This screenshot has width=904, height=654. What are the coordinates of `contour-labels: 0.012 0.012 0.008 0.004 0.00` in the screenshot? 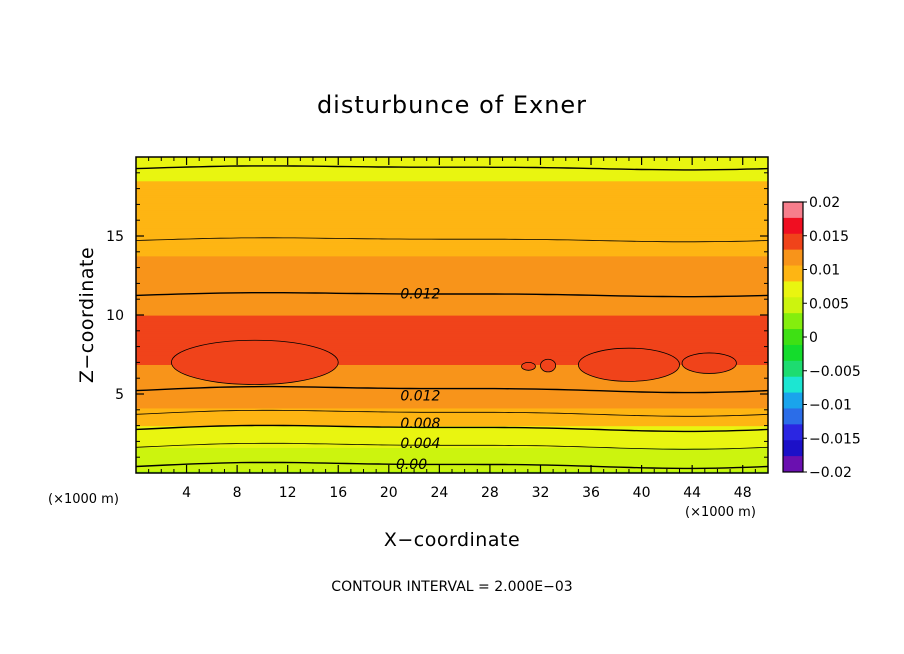 It's located at (418, 379).